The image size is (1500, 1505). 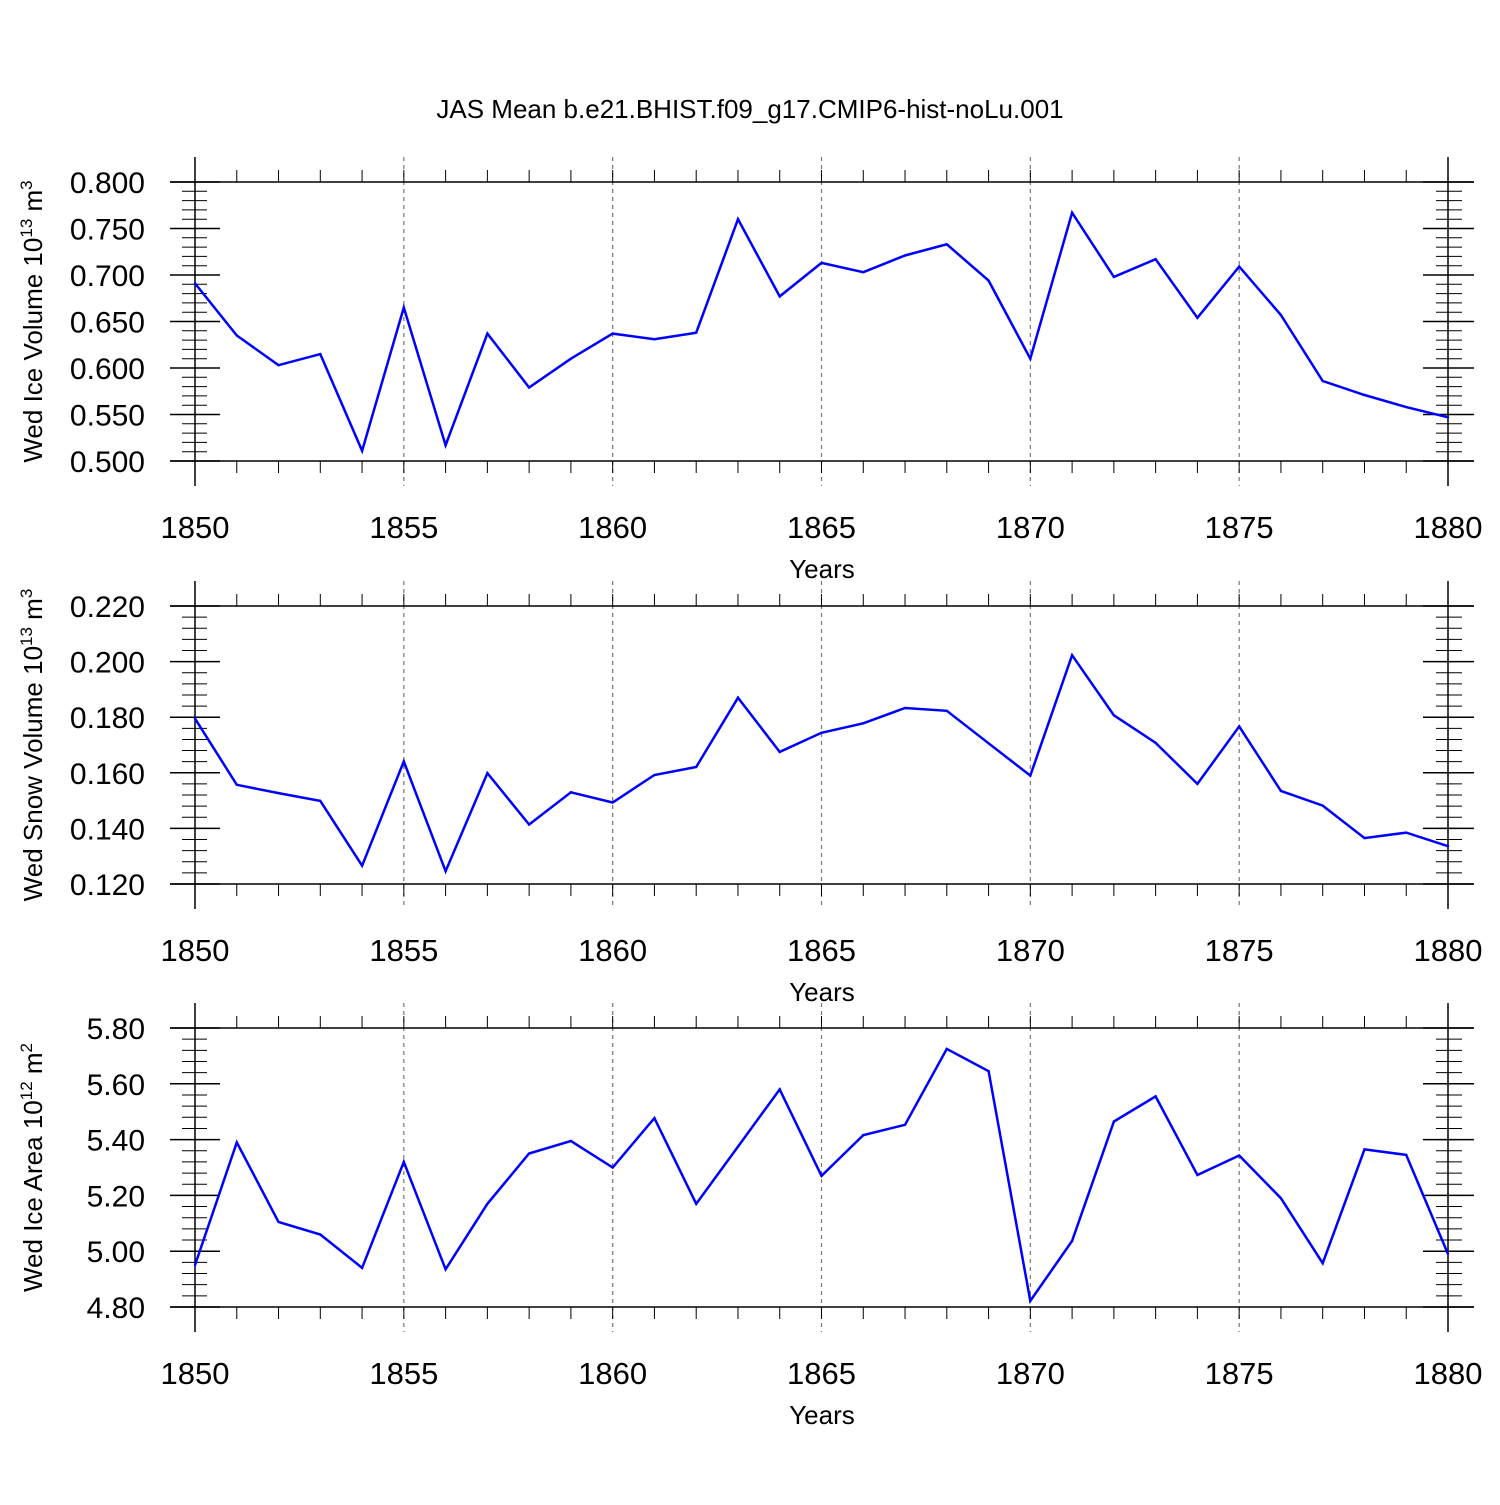 I want to click on x-tick-label: 1875, so click(x=1239, y=950).